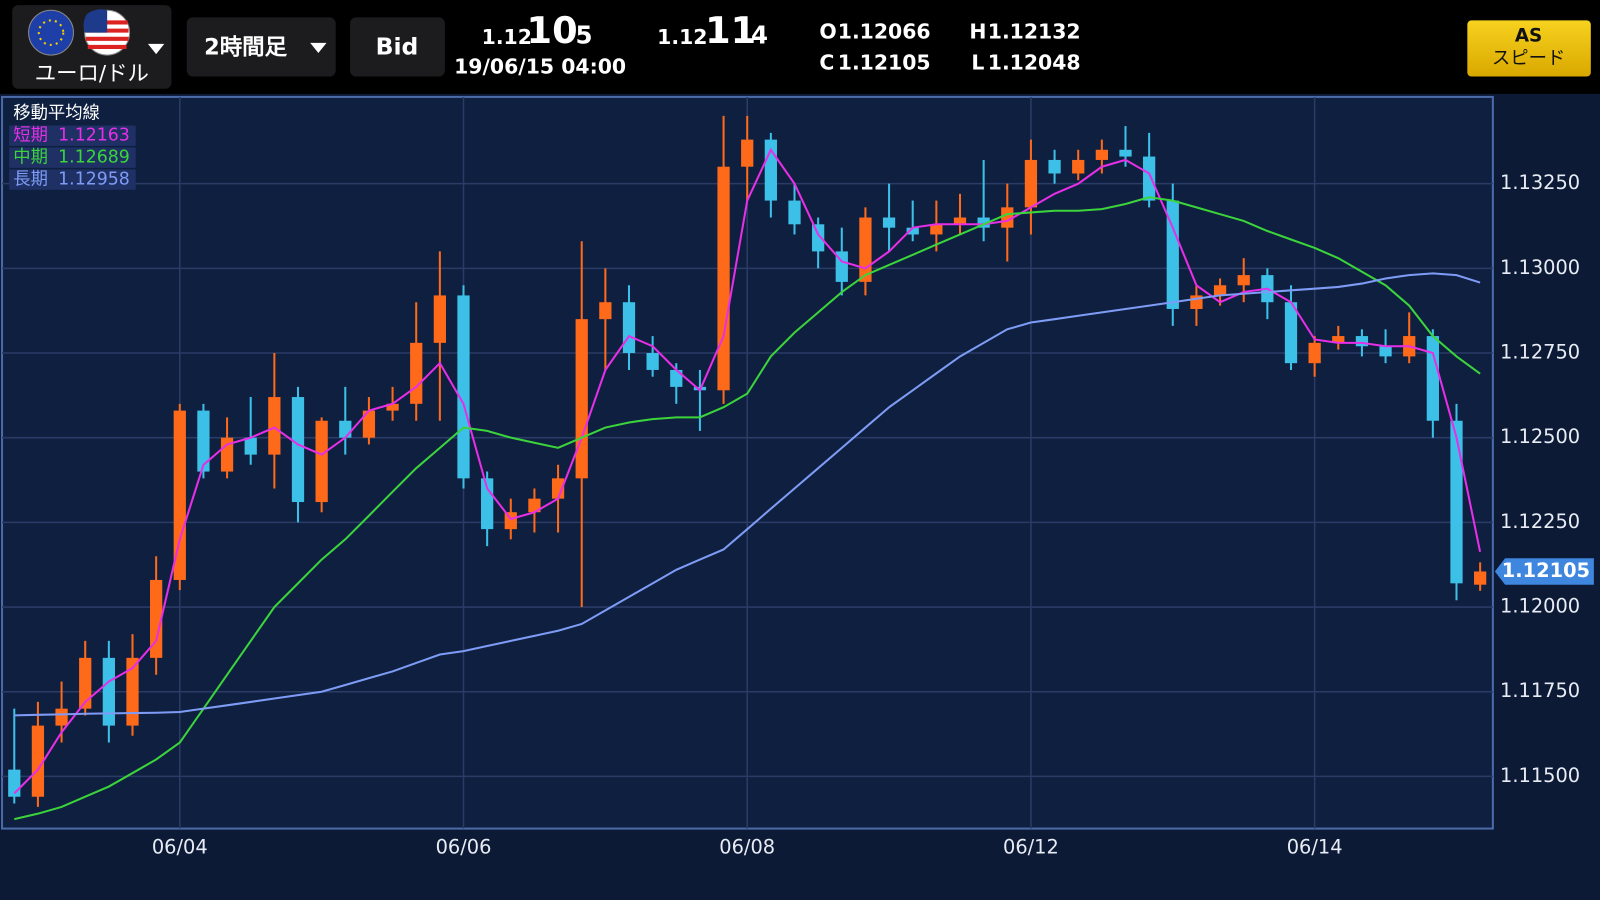  I want to click on y-tick-label: 1.12250, so click(1540, 521).